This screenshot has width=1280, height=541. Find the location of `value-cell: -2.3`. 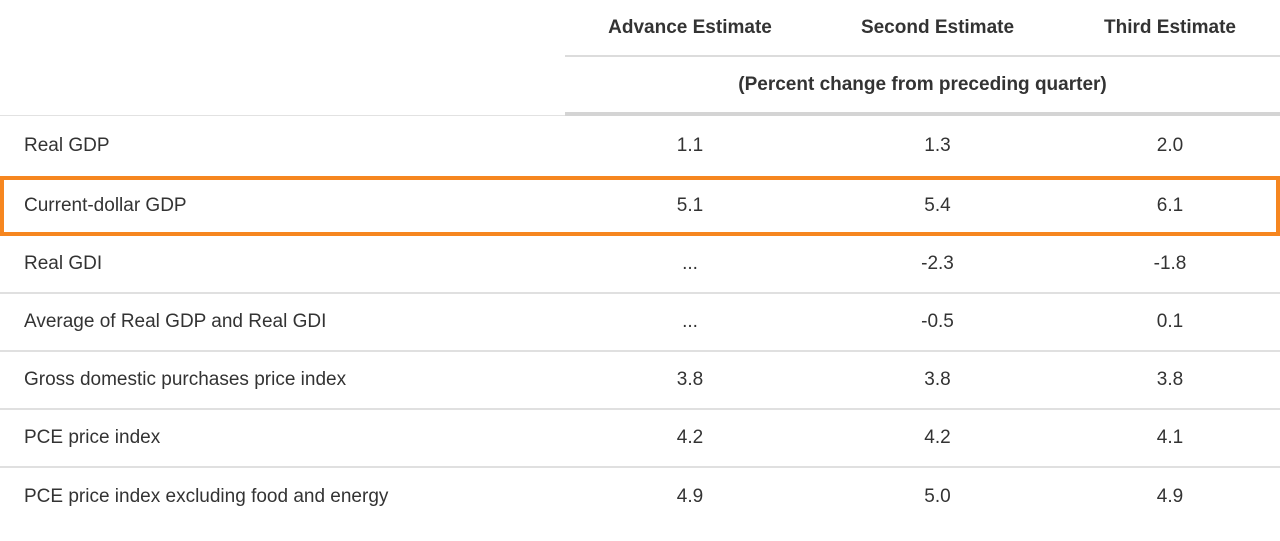

value-cell: -2.3 is located at coordinates (937, 263).